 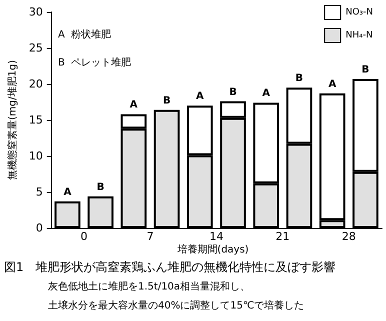 I want to click on y-tick-label: 0, so click(x=39, y=228).